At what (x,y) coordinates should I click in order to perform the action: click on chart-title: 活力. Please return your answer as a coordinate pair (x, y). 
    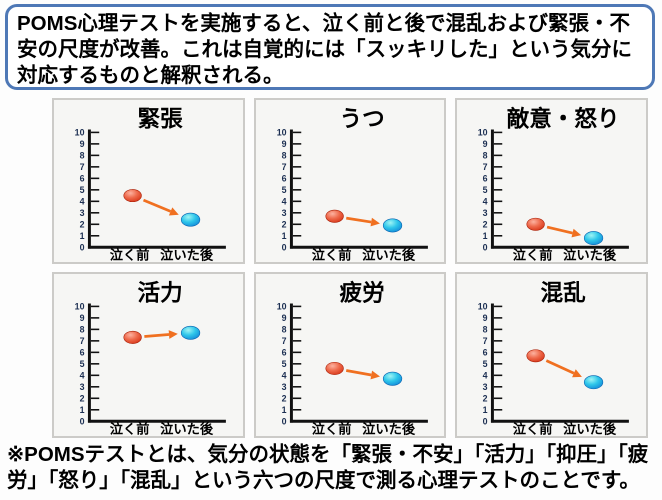
    Looking at the image, I should click on (160, 293).